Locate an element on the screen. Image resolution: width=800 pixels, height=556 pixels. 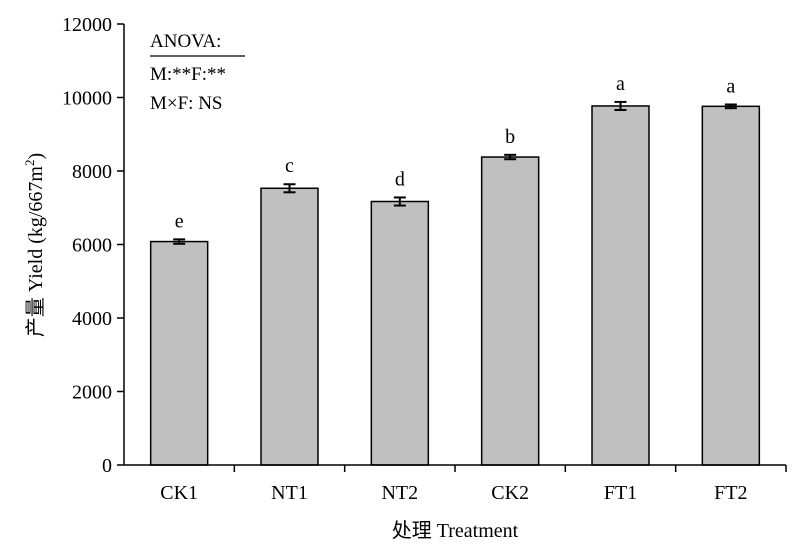
category-label-nt1: NT1 is located at coordinates (289, 493).